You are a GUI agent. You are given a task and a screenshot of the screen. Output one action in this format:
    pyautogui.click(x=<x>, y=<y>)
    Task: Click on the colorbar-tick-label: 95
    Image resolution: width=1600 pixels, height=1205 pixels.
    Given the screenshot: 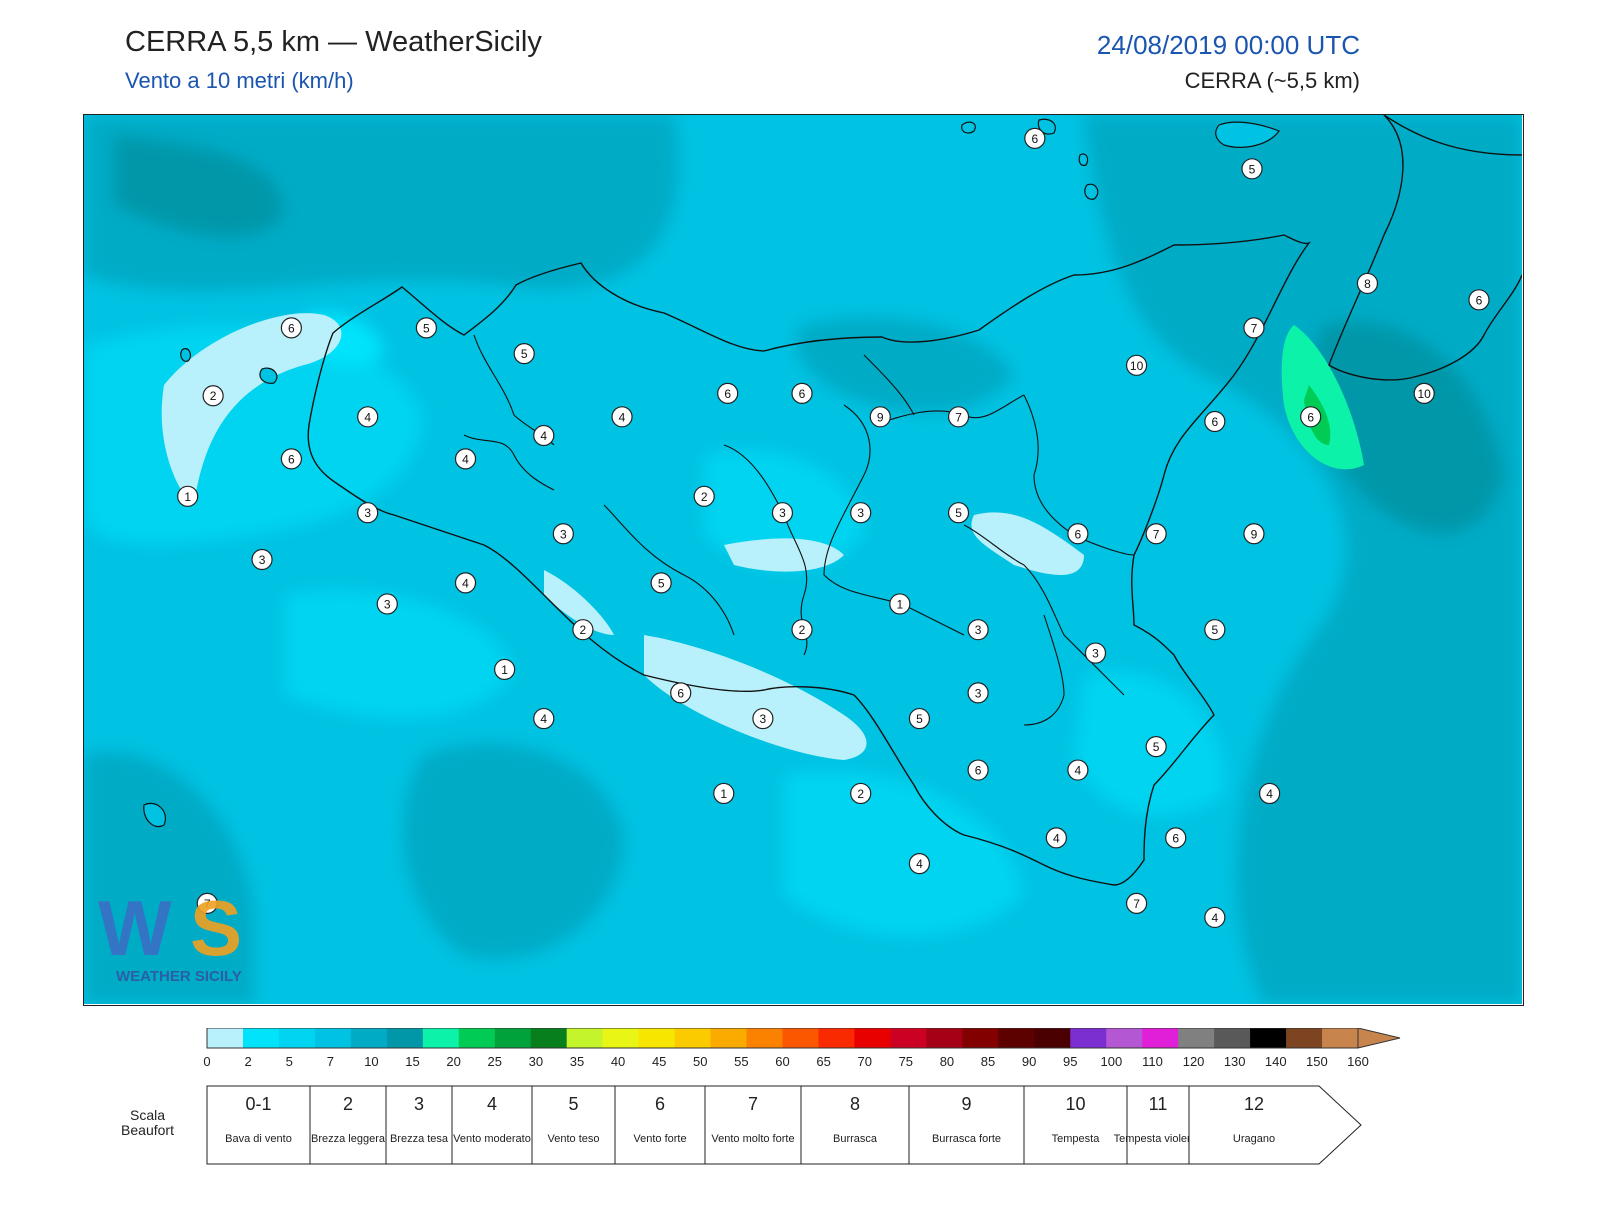 What is the action you would take?
    pyautogui.click(x=1070, y=1061)
    